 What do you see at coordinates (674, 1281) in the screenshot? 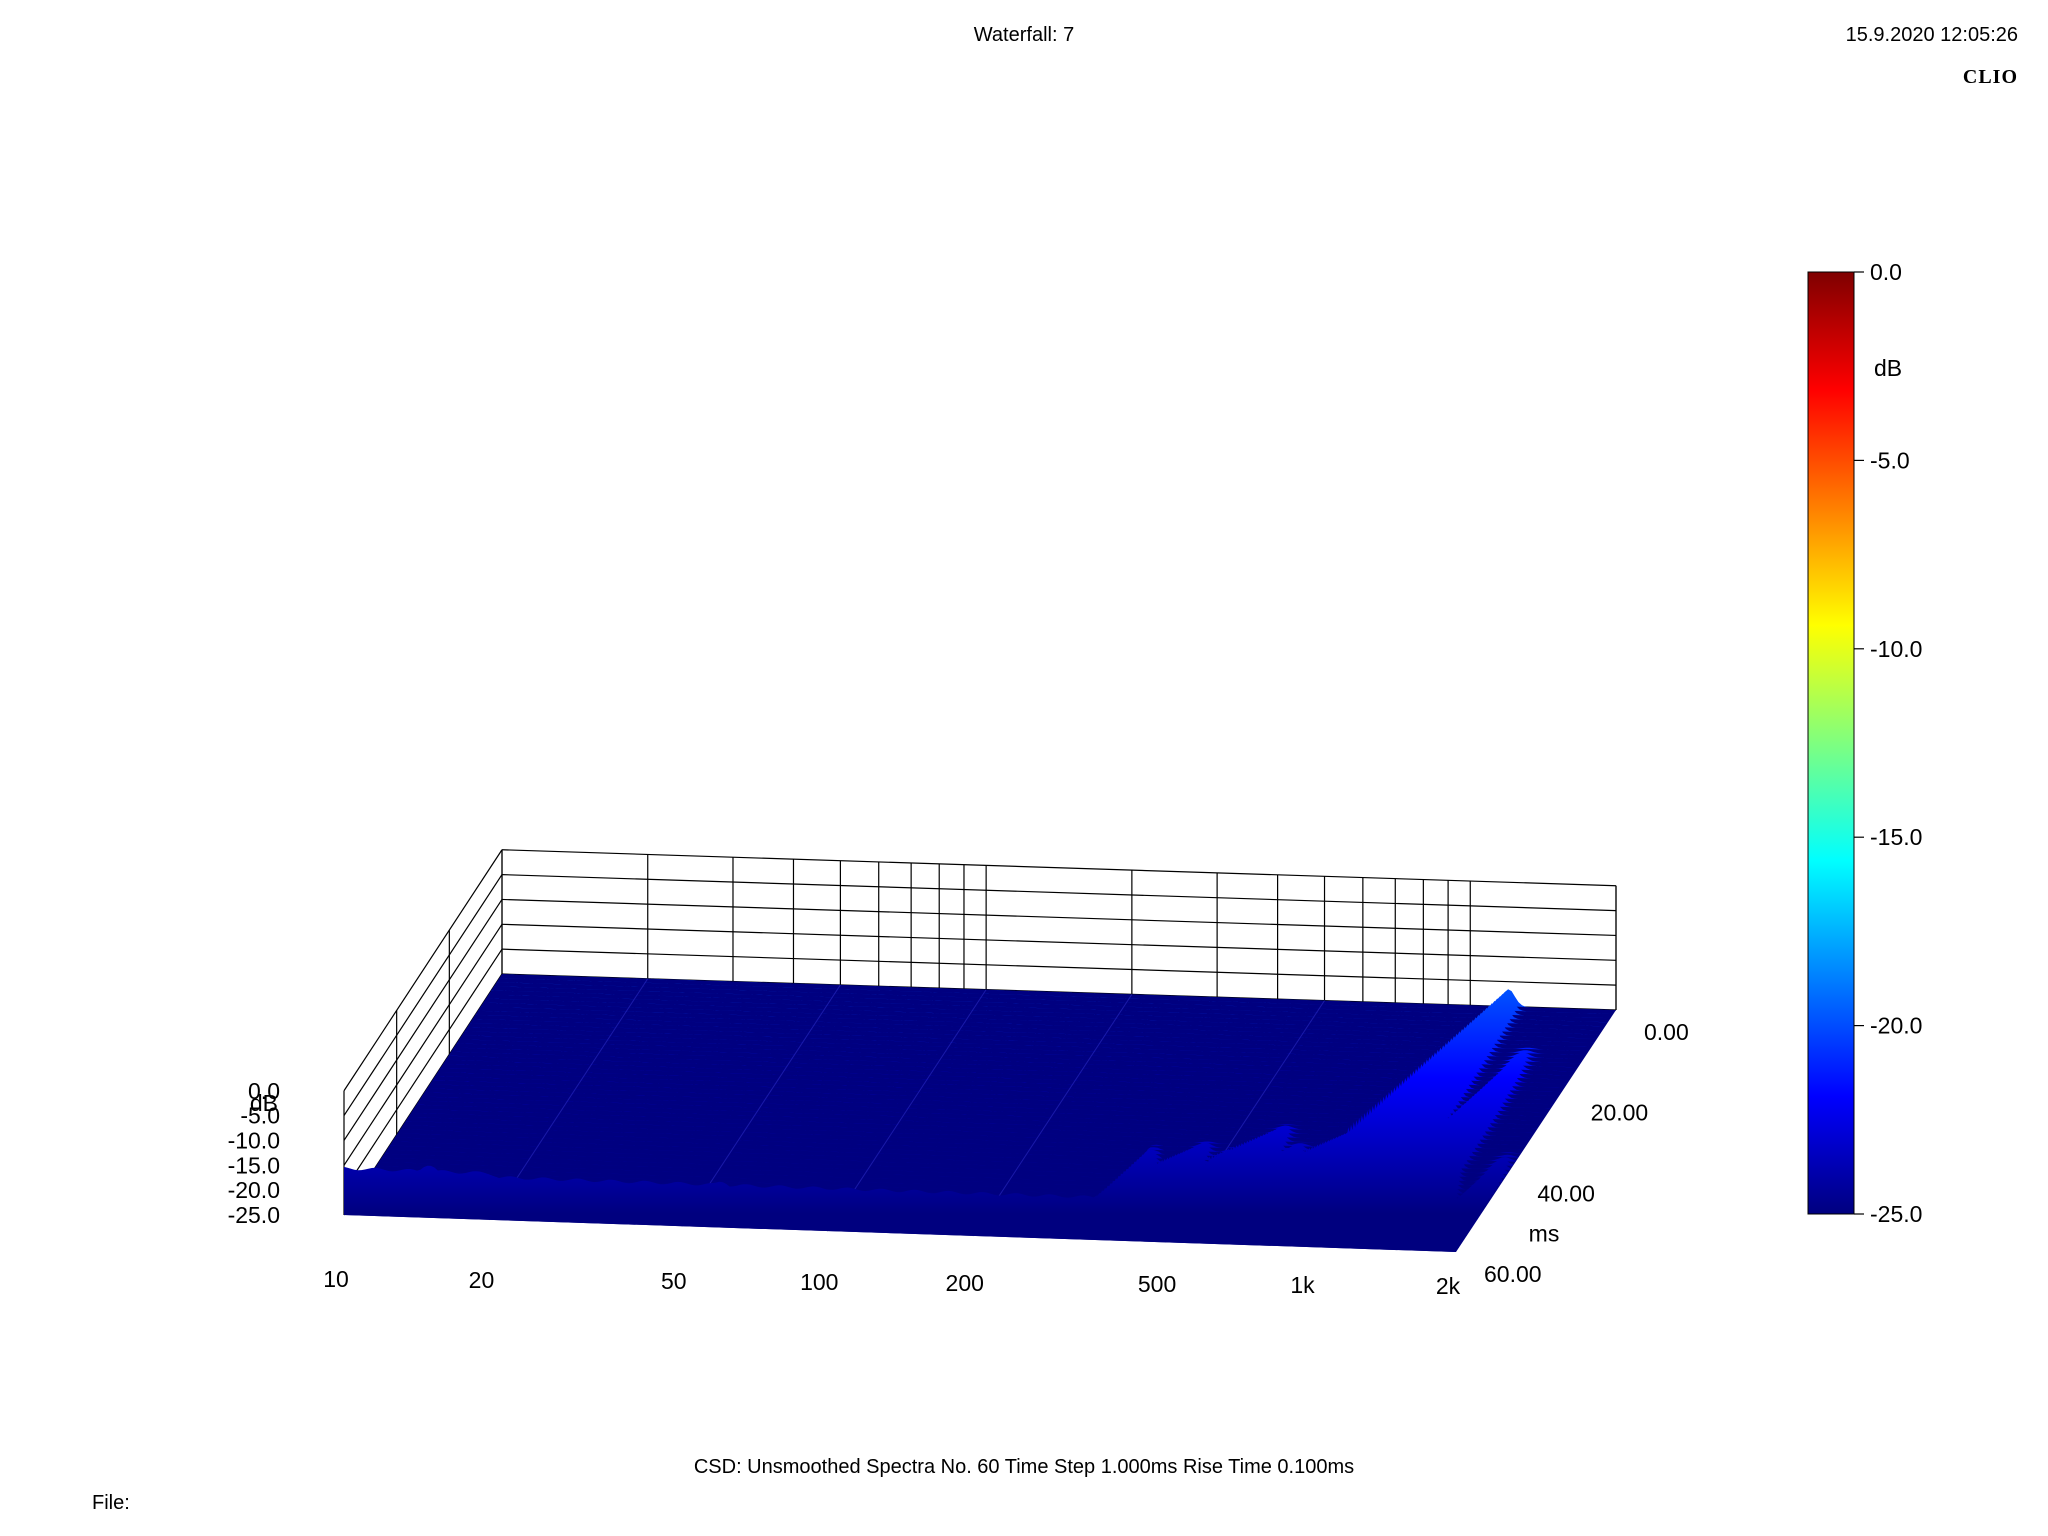
I see `x-tick-label: 50` at bounding box center [674, 1281].